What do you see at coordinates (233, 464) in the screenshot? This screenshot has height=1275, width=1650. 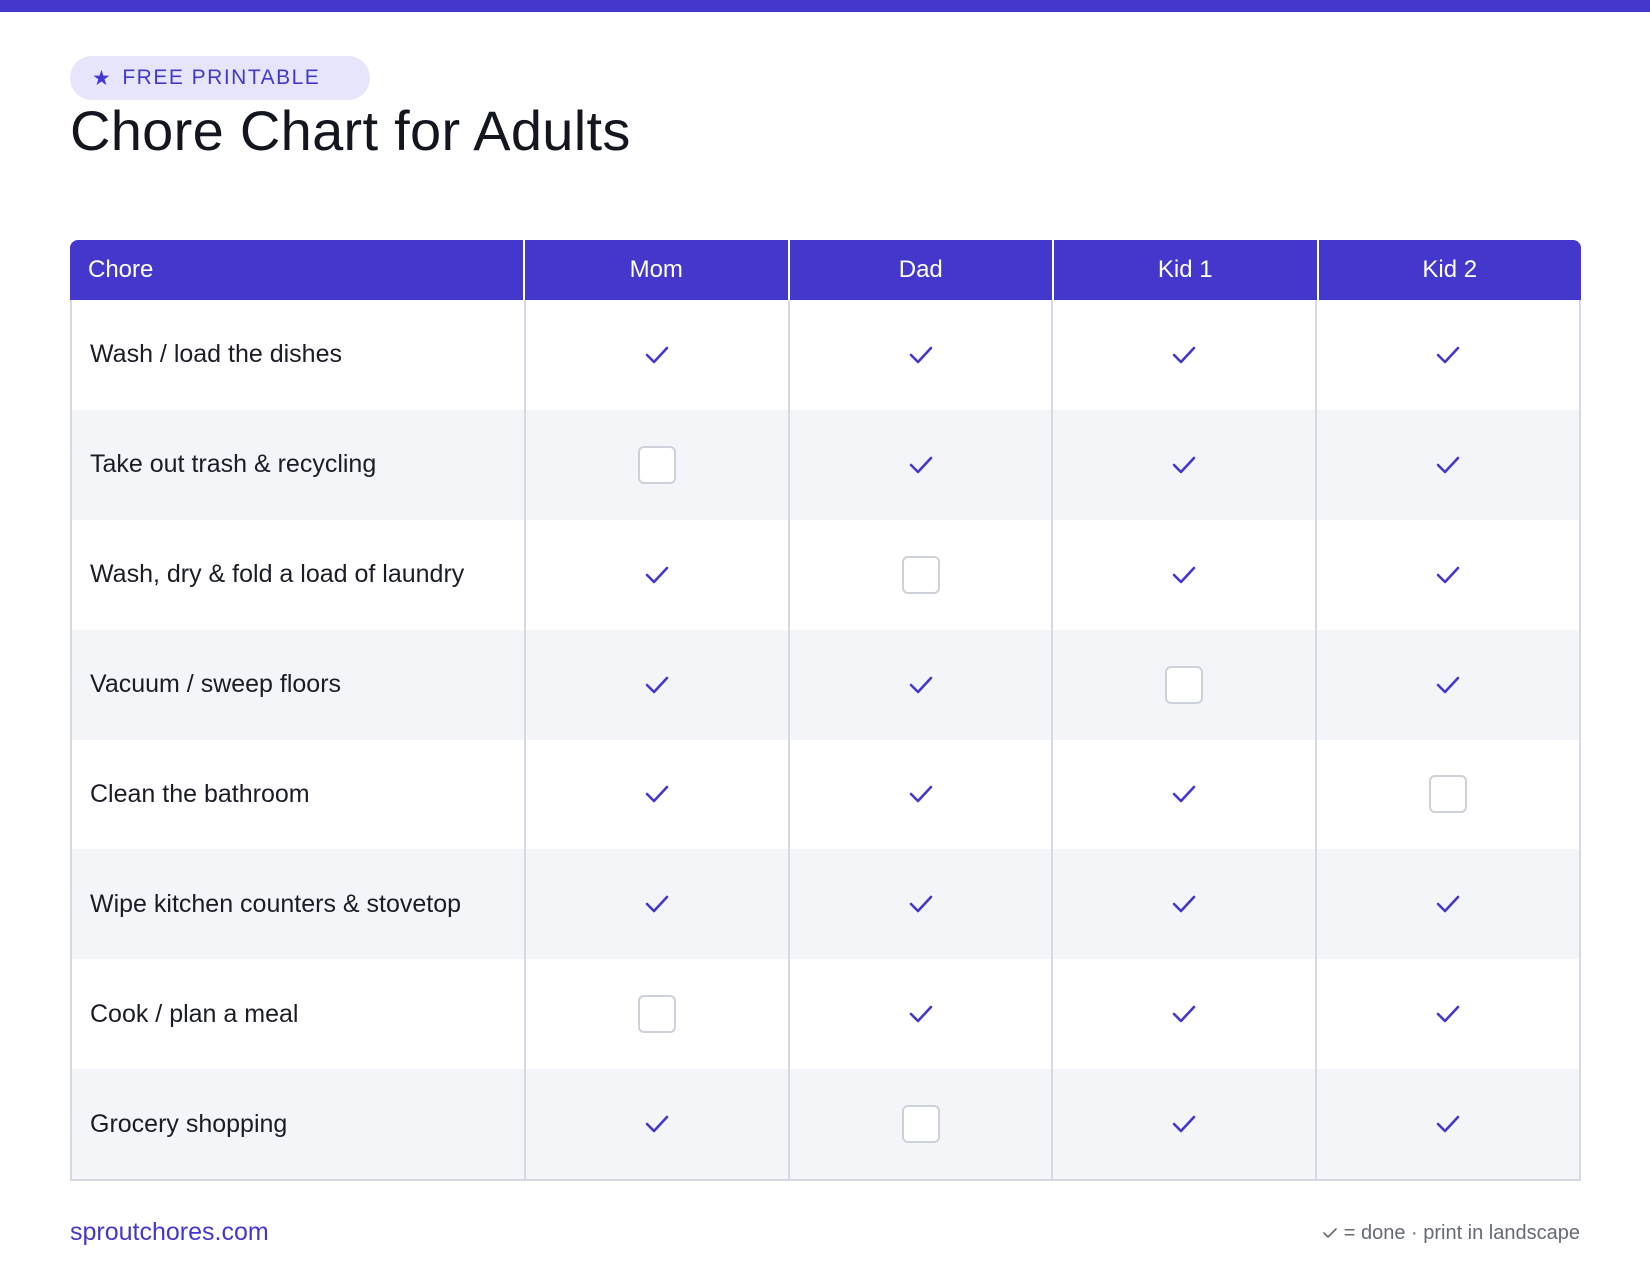 I see `chore-label: Take out trash & recycling` at bounding box center [233, 464].